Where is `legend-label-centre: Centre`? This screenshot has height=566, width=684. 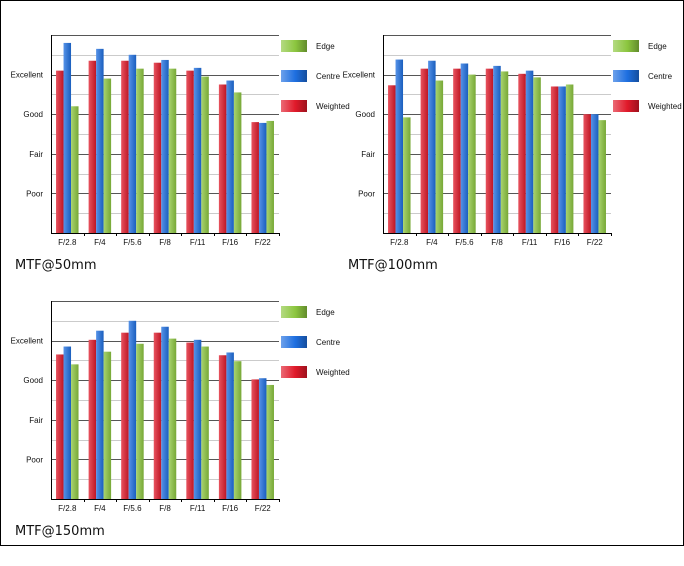
legend-label-centre: Centre is located at coordinates (328, 76).